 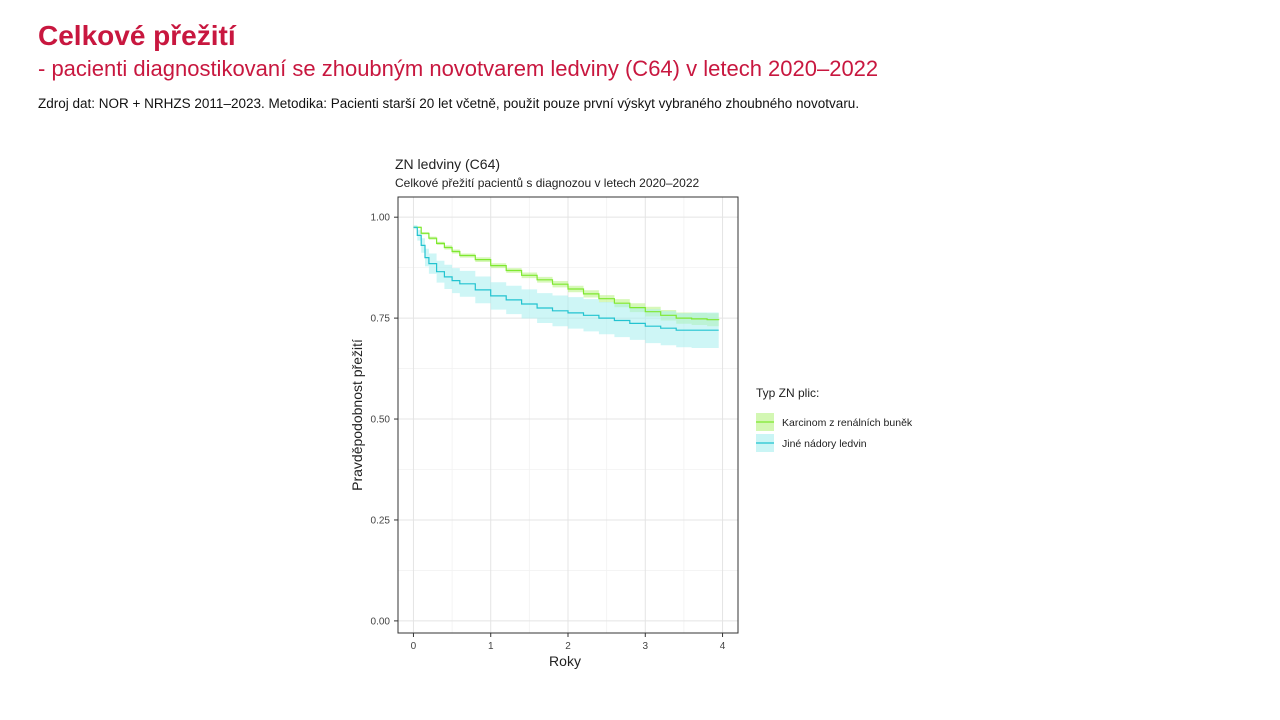 I want to click on legend-title: Typ ZN plic:, so click(x=787, y=393).